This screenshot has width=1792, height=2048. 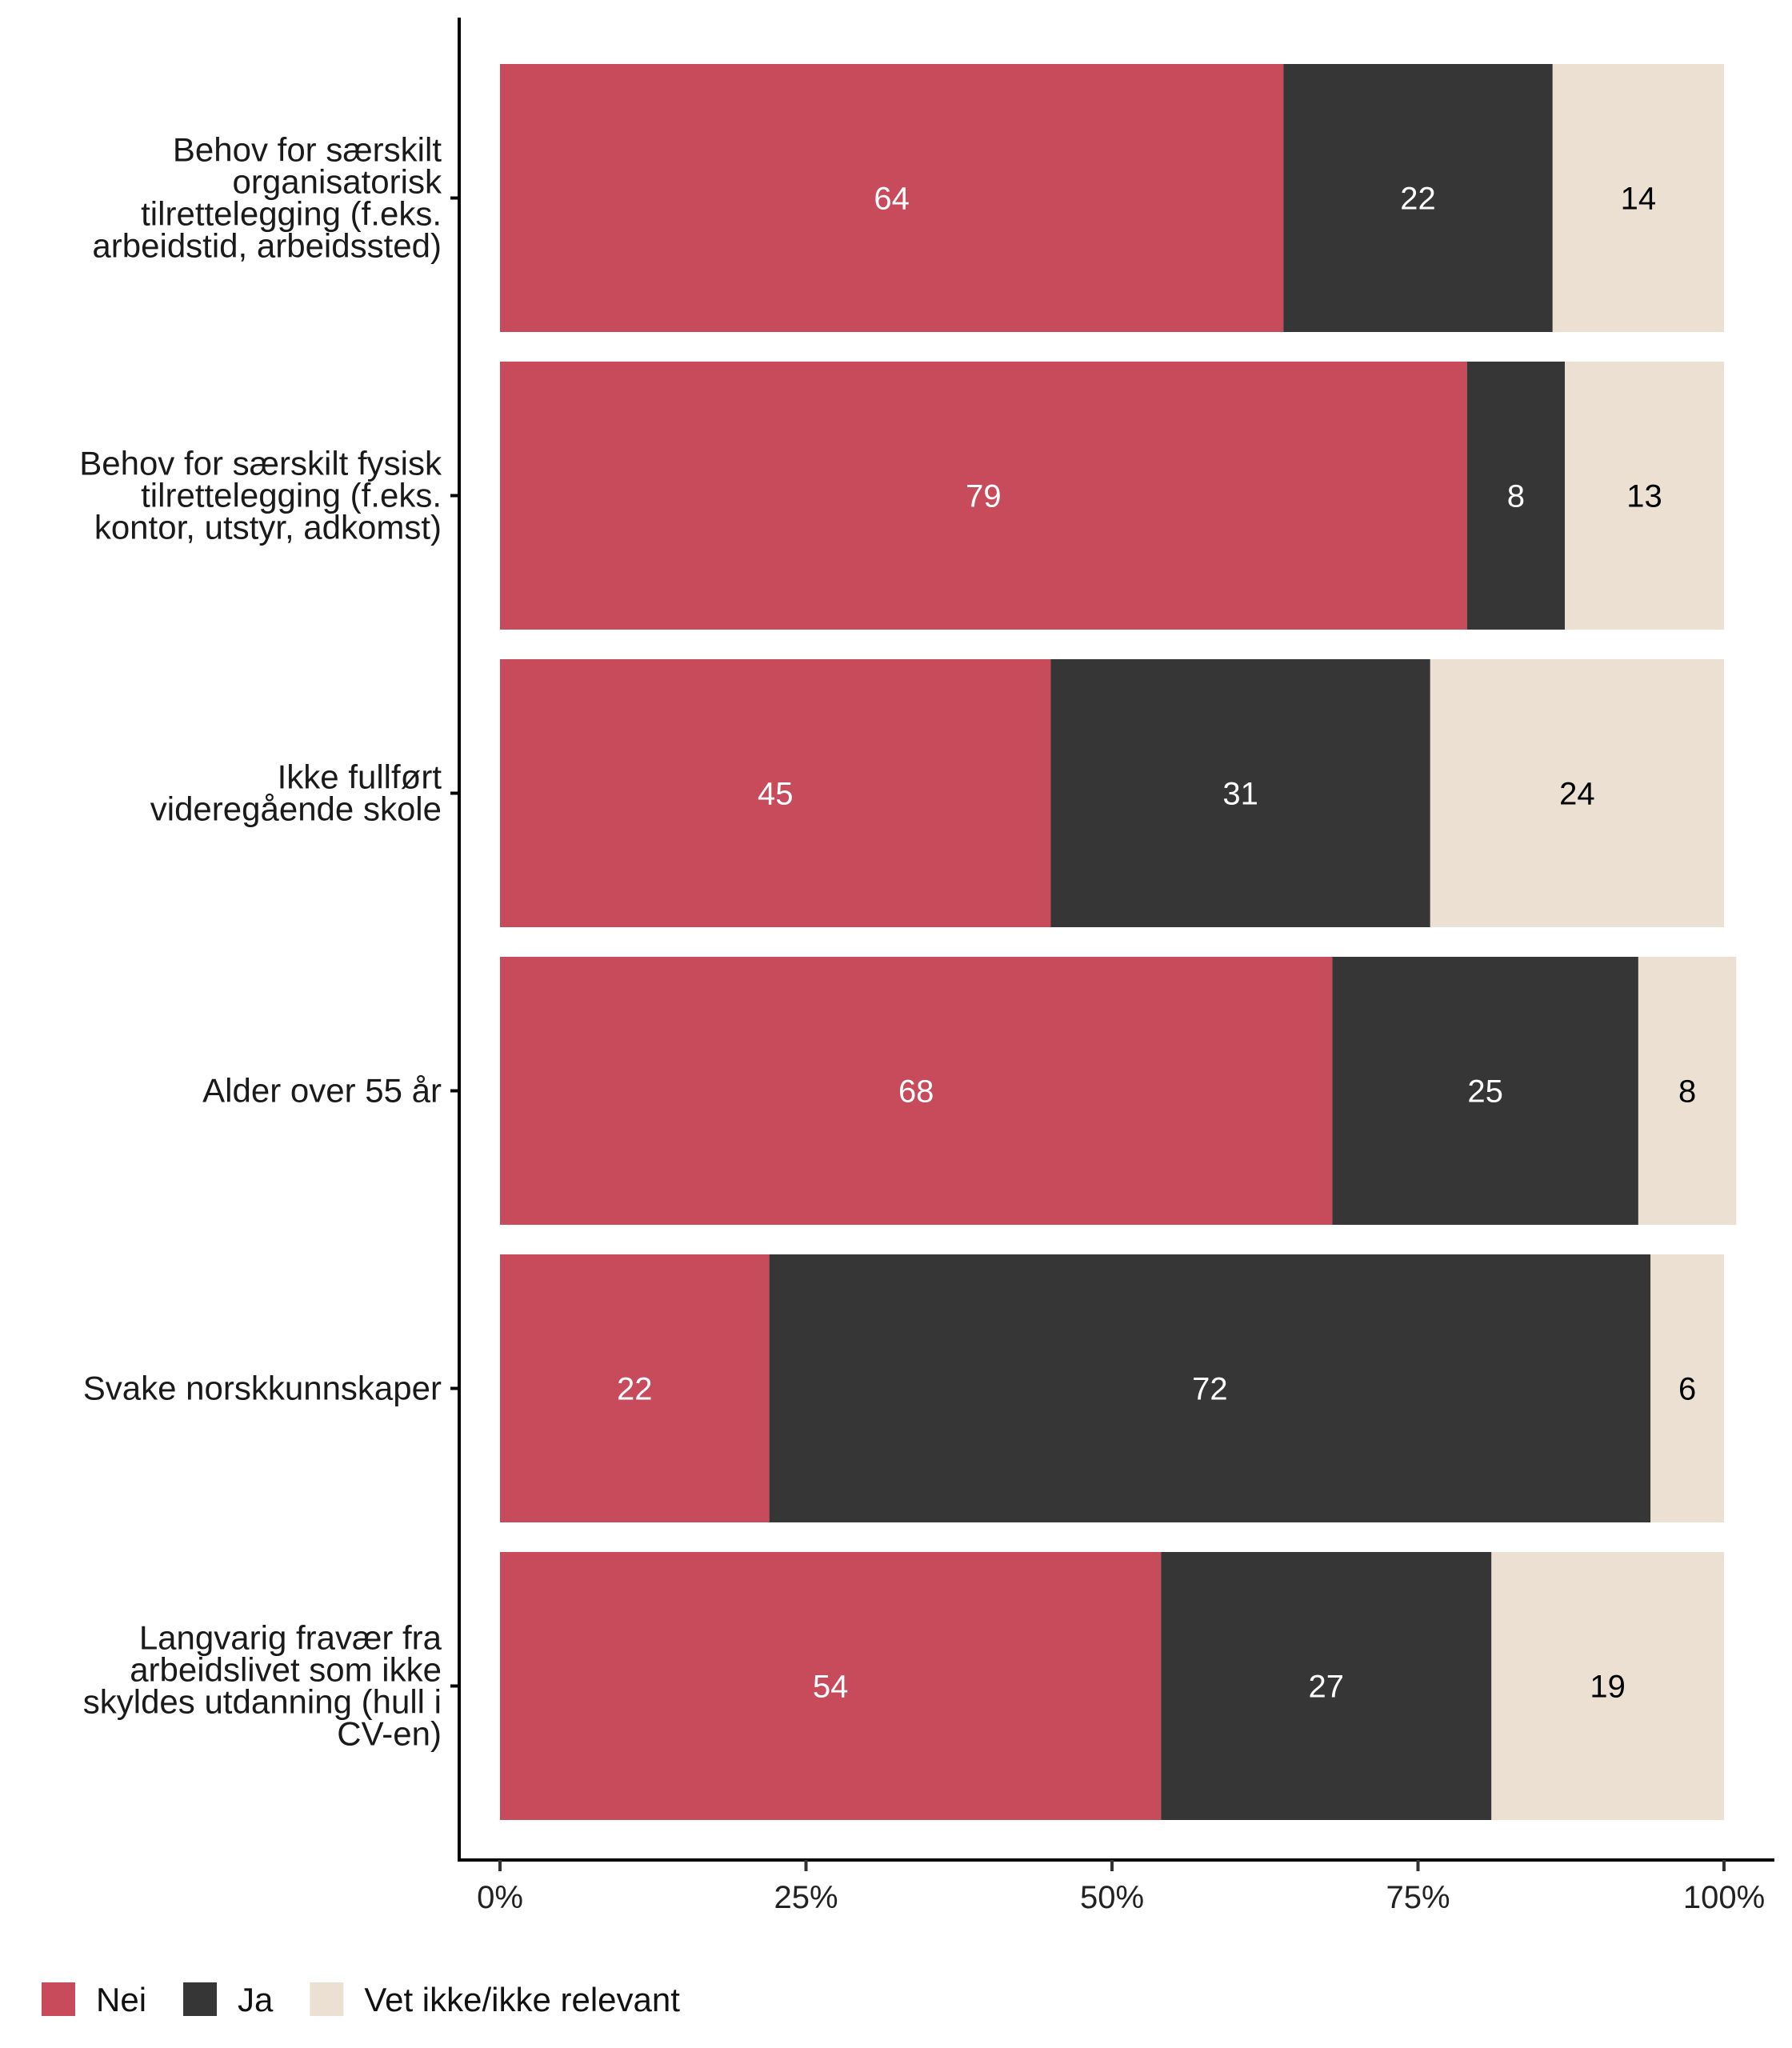 I want to click on legend-label: Ja, so click(x=256, y=1999).